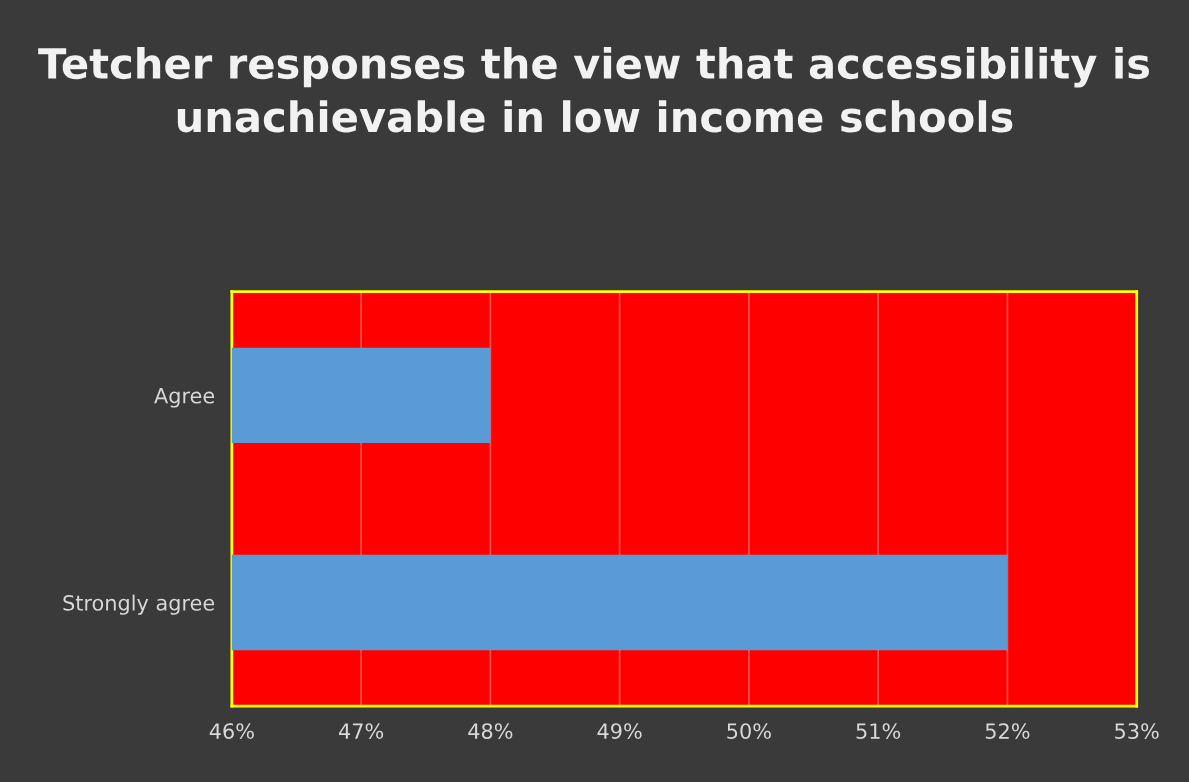 This screenshot has height=782, width=1189. I want to click on x-tick-label: 53%, so click(1137, 731).